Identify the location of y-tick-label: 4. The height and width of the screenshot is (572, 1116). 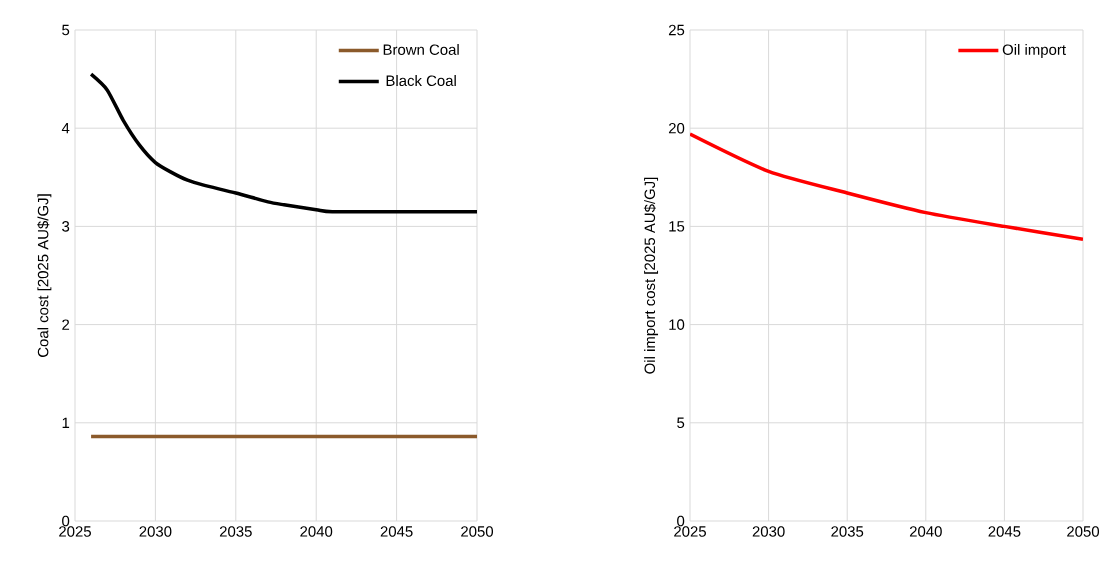
(65, 128).